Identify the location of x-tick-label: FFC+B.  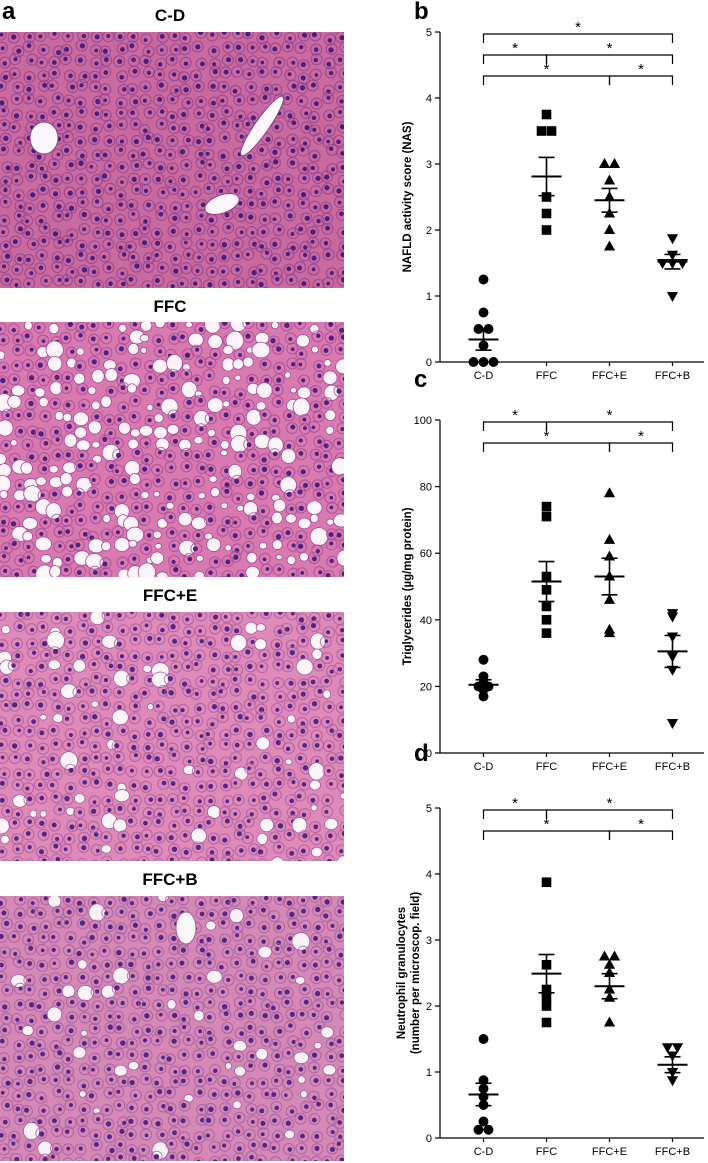
(672, 1152).